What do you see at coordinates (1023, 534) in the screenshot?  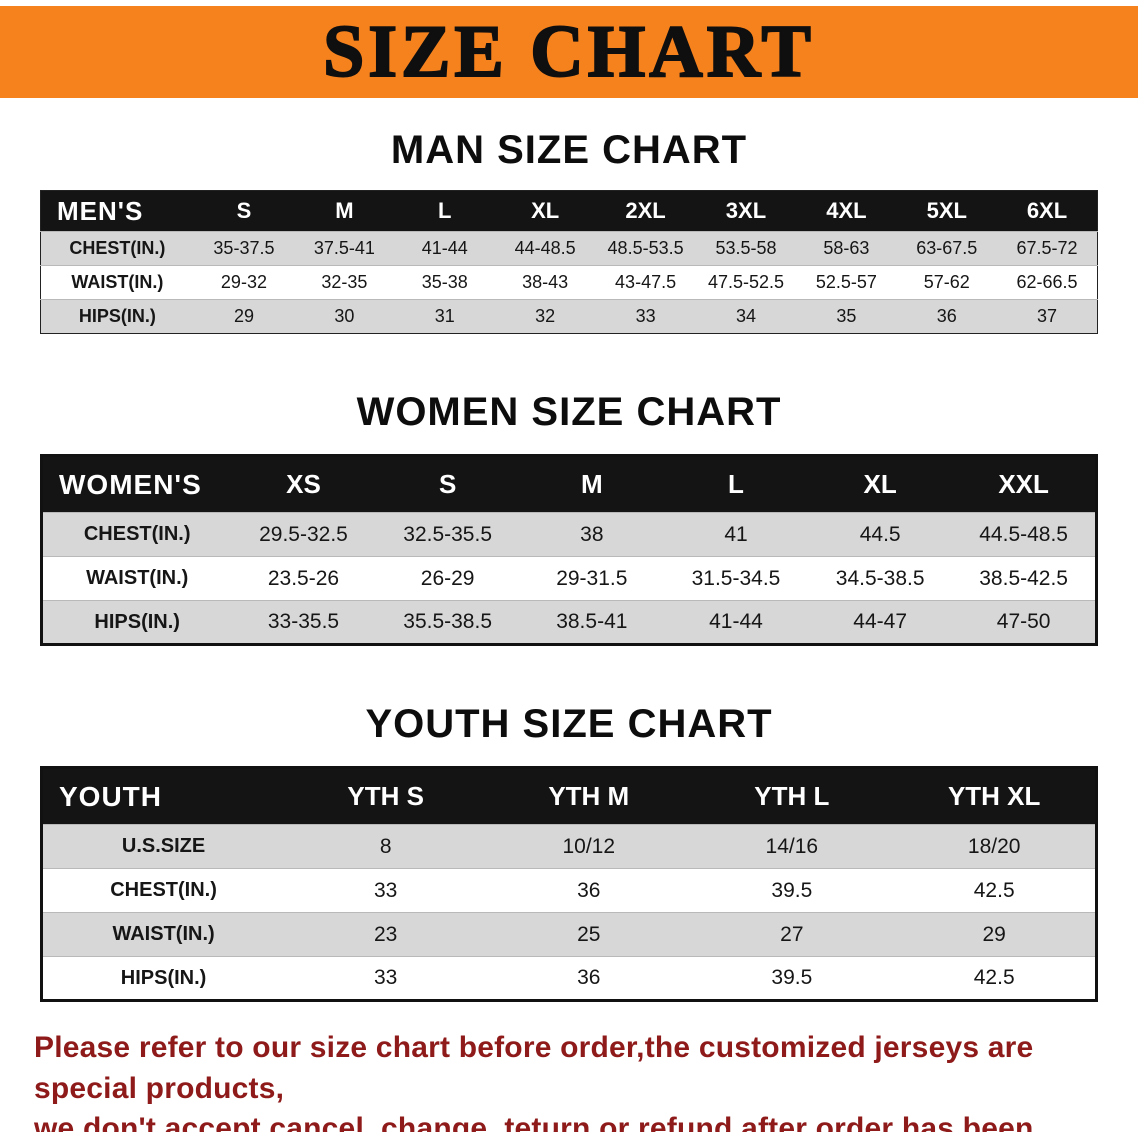 I see `size-value-cell: 44.5-48.5` at bounding box center [1023, 534].